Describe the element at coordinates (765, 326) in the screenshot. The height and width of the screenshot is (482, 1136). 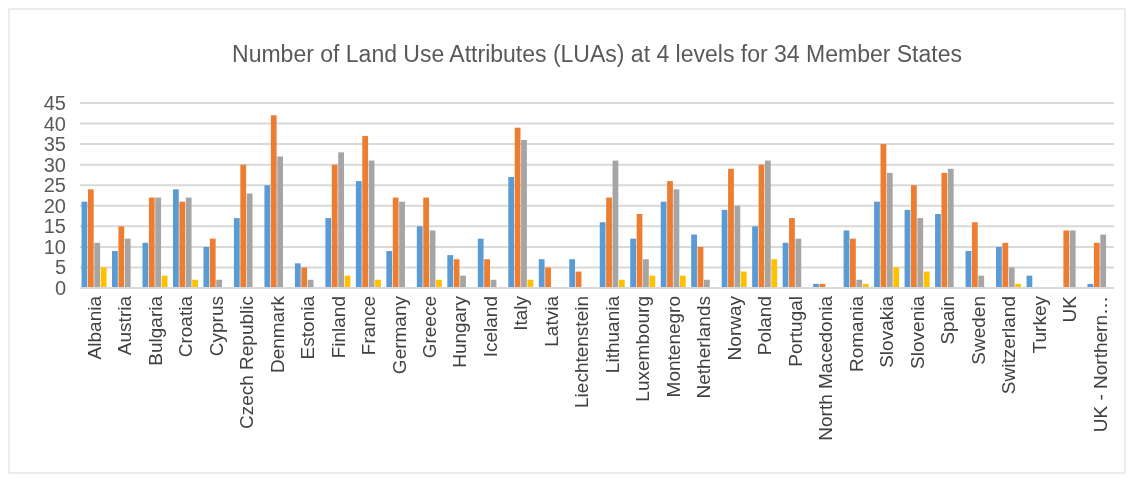
I see `x-tick-label: Poland` at that location.